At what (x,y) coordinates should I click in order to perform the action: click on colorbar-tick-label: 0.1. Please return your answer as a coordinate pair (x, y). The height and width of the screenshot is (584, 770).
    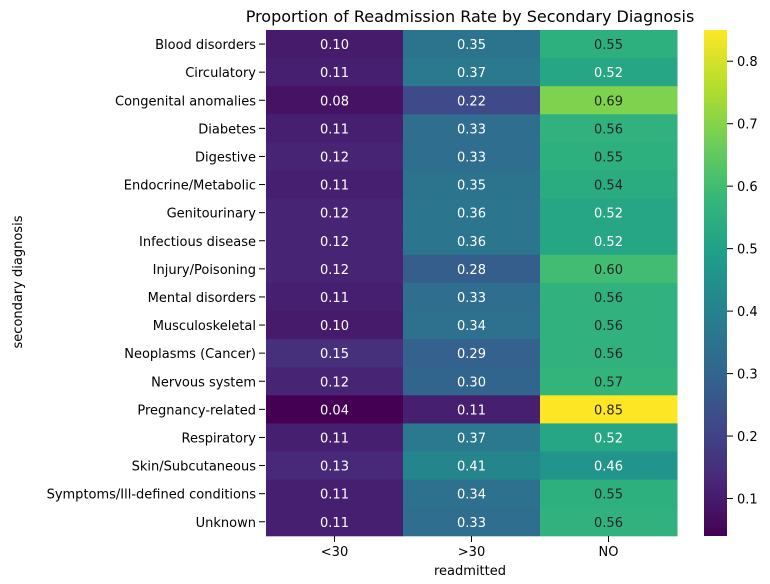
    Looking at the image, I should click on (747, 500).